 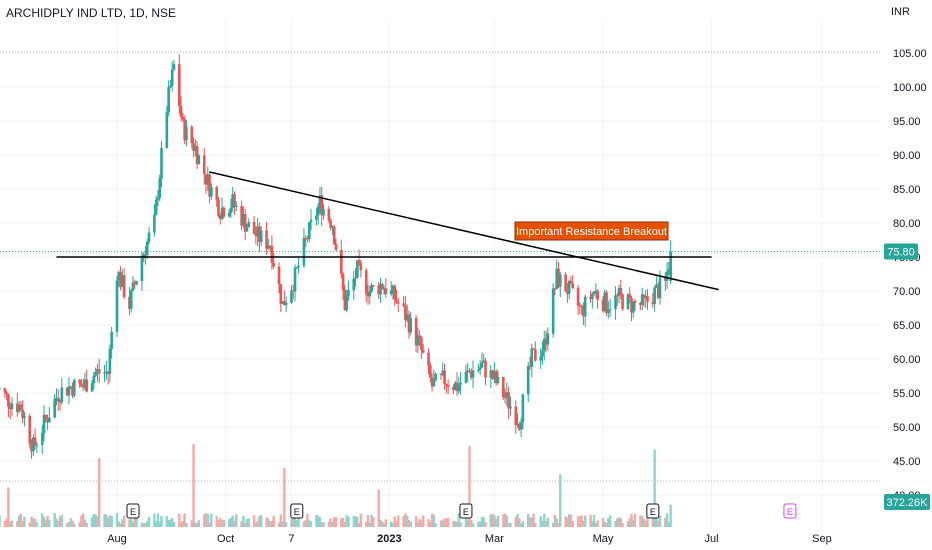 I want to click on descending-trendline, so click(x=464, y=231).